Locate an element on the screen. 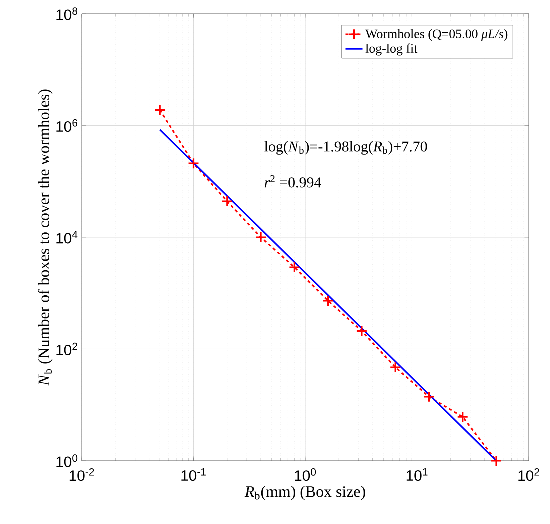 Image resolution: width=550 pixels, height=524 pixels. x-tick-label: 10$^{2}$ is located at coordinates (529, 475).